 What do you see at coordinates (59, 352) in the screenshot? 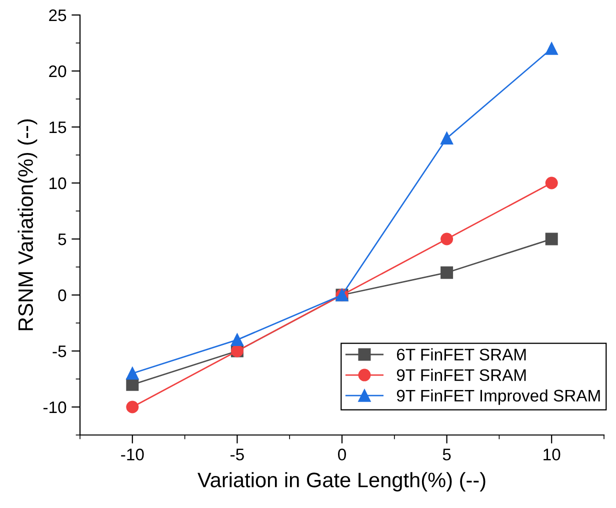
I see `y-tick-label: -5` at bounding box center [59, 352].